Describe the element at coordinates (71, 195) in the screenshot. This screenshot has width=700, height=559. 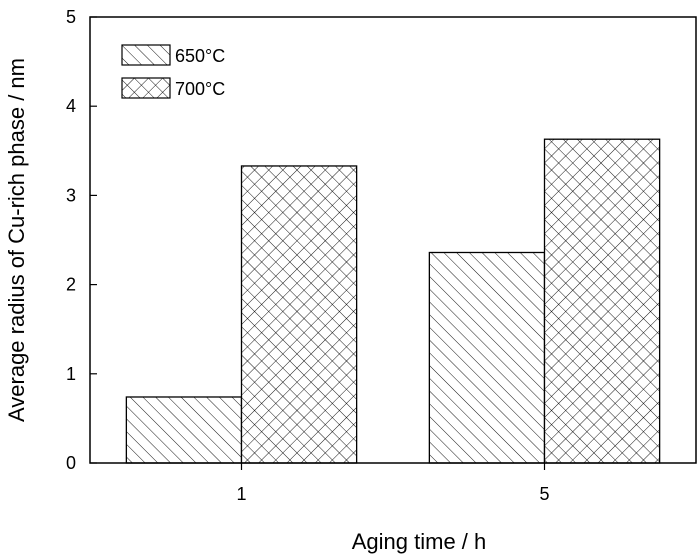
I see `y-tick-label: 3` at that location.